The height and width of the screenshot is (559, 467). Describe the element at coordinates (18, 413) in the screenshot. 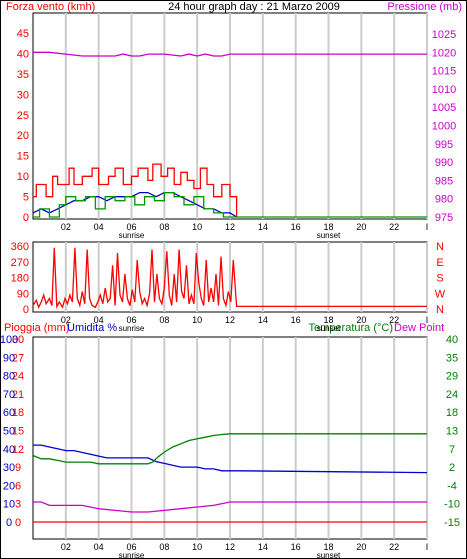

I see `rain-axis-tick: 18` at that location.